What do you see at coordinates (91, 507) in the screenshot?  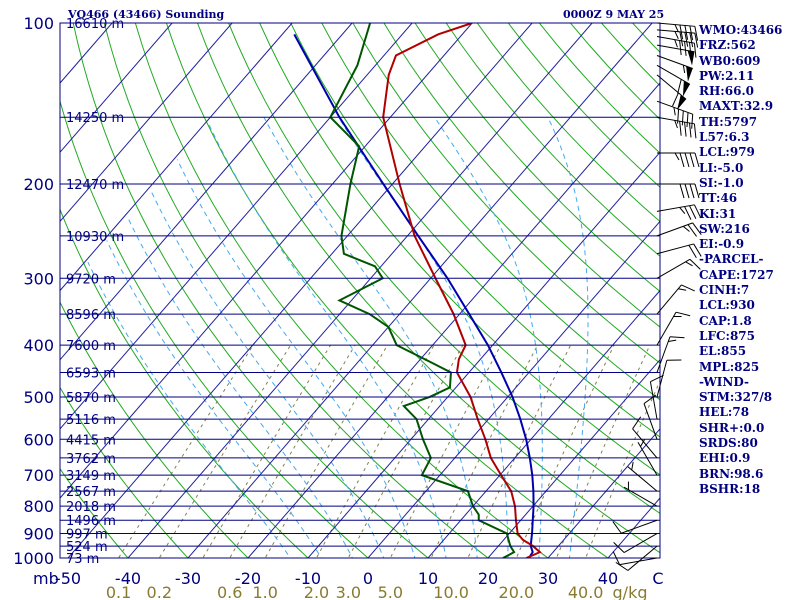 I see `height-label: 2018 m` at bounding box center [91, 507].